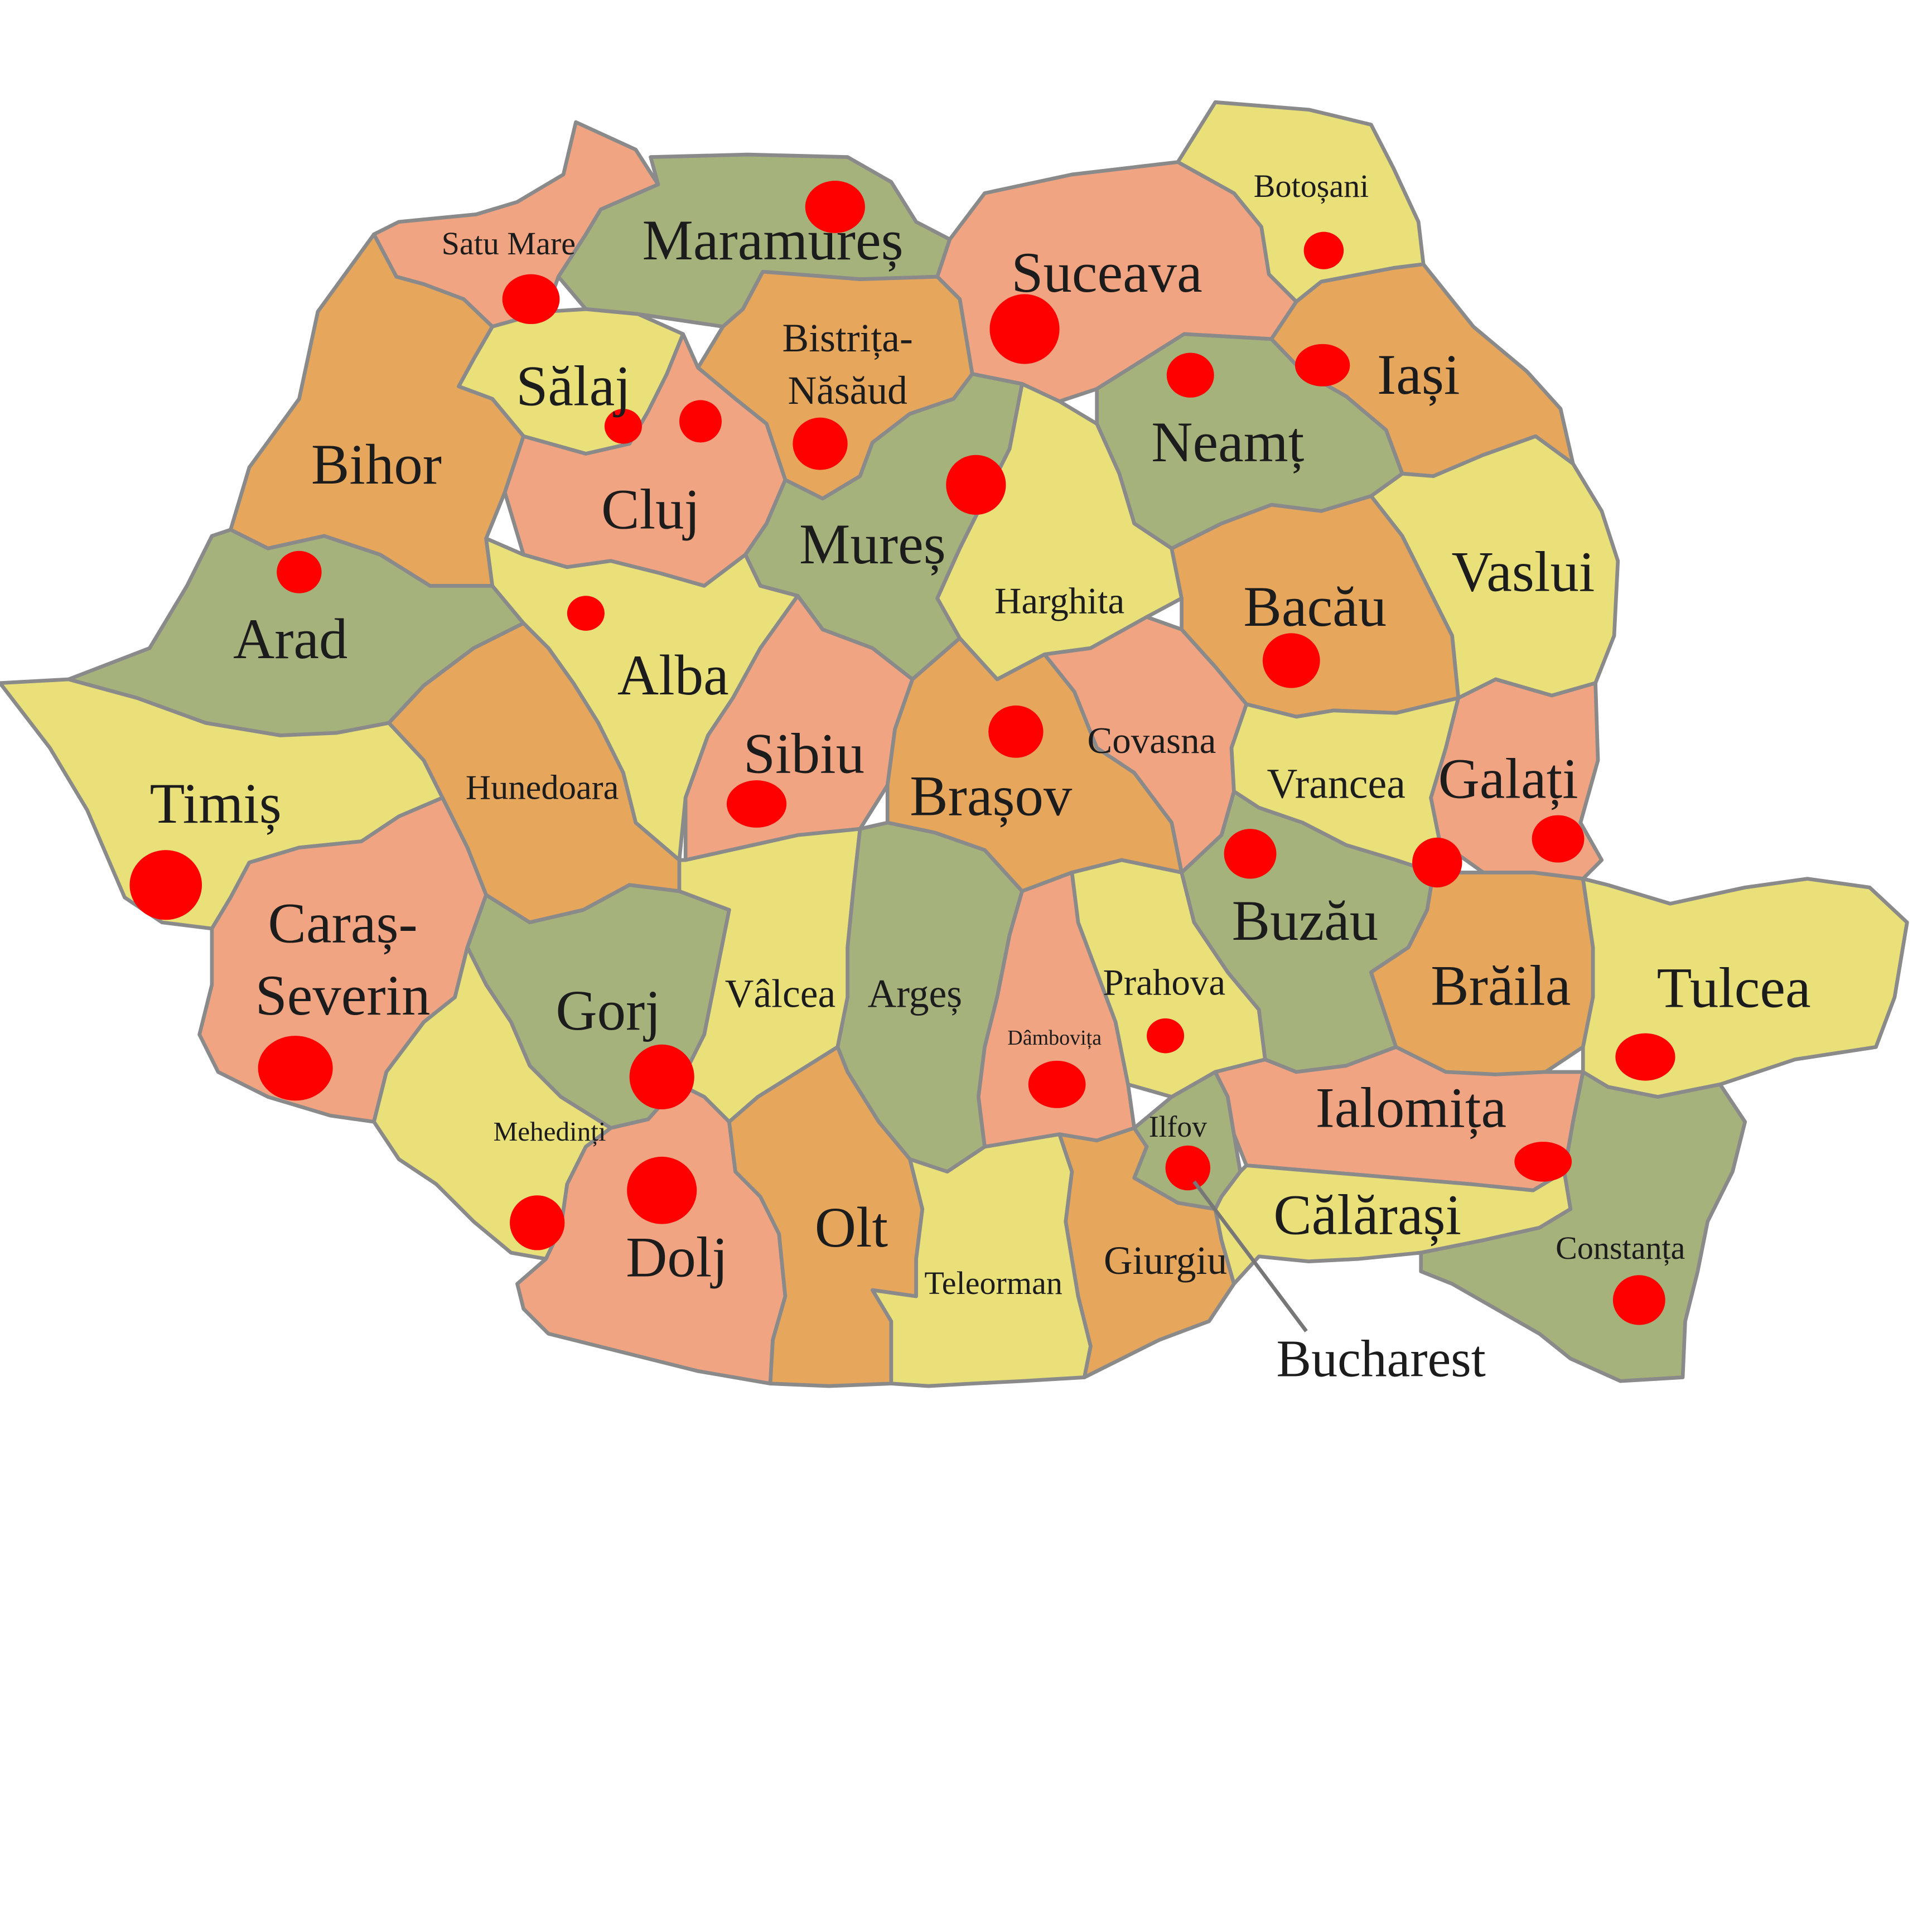  What do you see at coordinates (215, 803) in the screenshot?
I see `county-label-timis: Timiș` at bounding box center [215, 803].